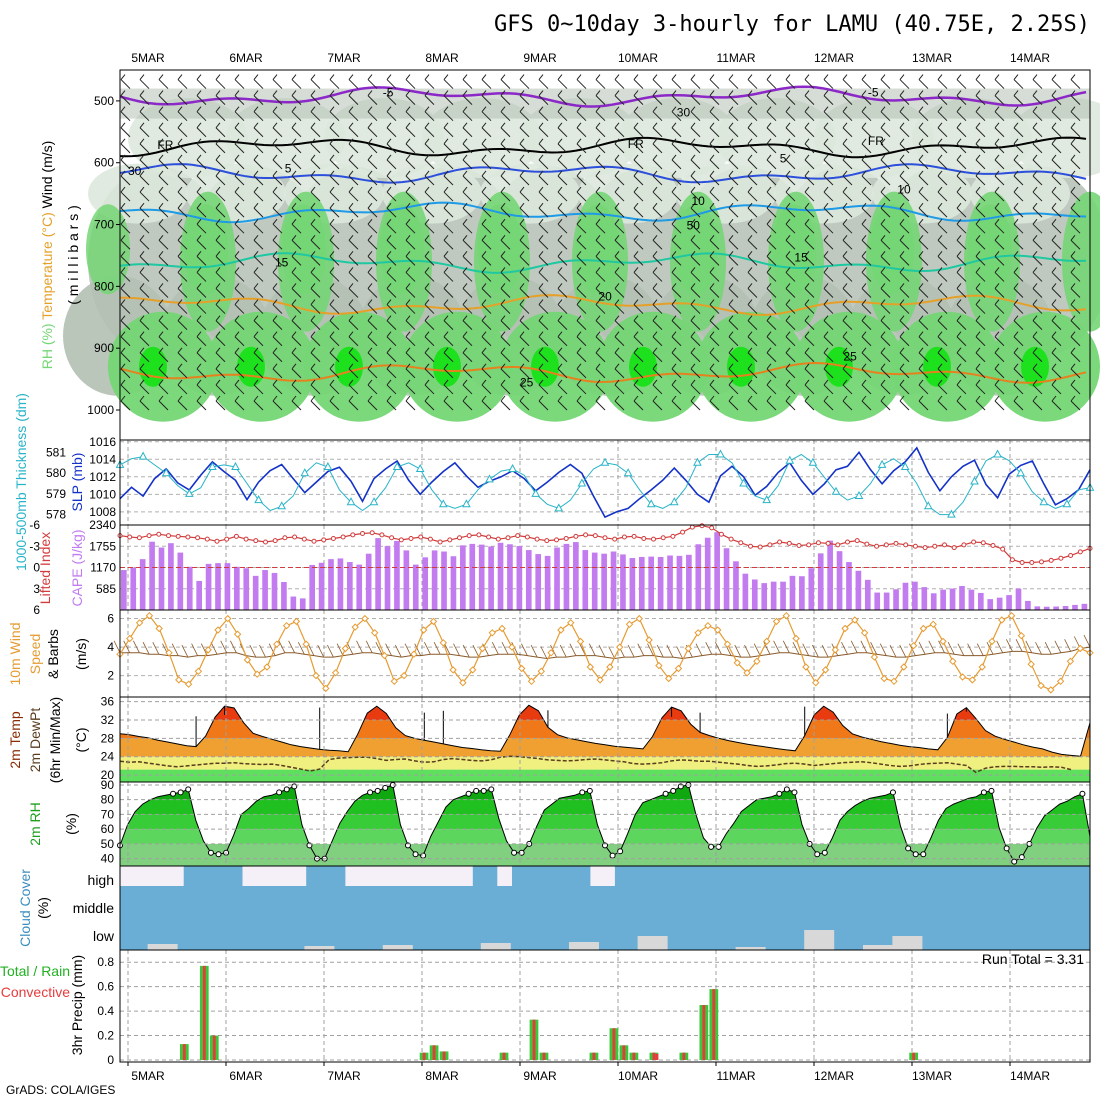 This screenshot has height=1100, width=1100. I want to click on high-gap, so click(274, 876).